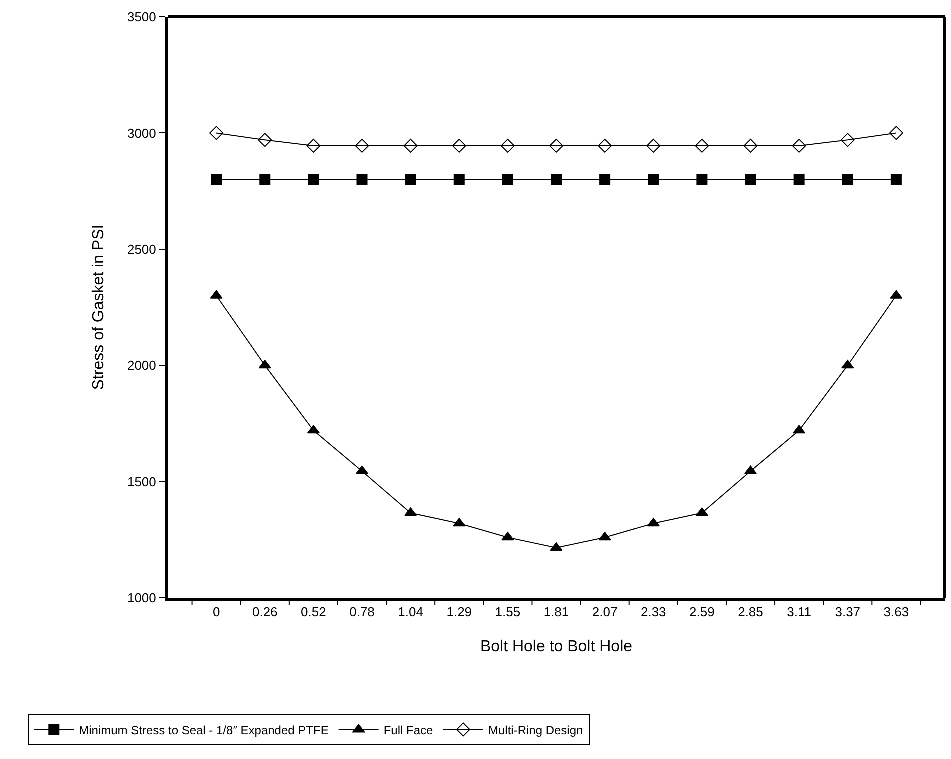 The height and width of the screenshot is (759, 951). I want to click on y-tick-label: 1500, so click(141, 482).